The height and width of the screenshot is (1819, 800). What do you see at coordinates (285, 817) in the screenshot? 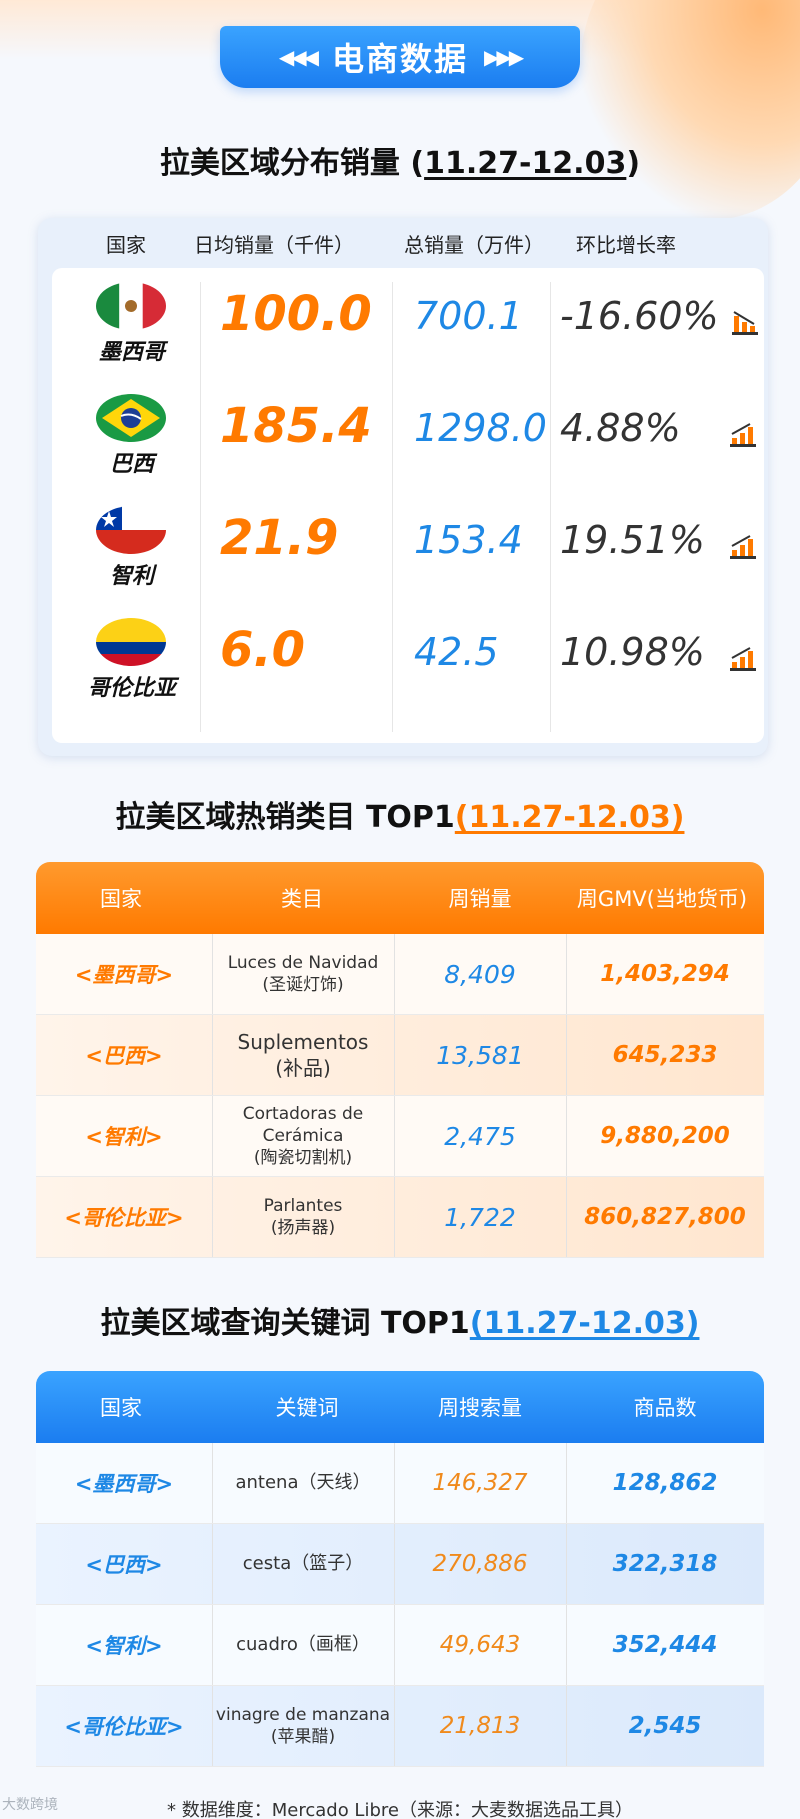
I see `section2-title-text: 拉美区域热销类目 TOP1` at bounding box center [285, 817].